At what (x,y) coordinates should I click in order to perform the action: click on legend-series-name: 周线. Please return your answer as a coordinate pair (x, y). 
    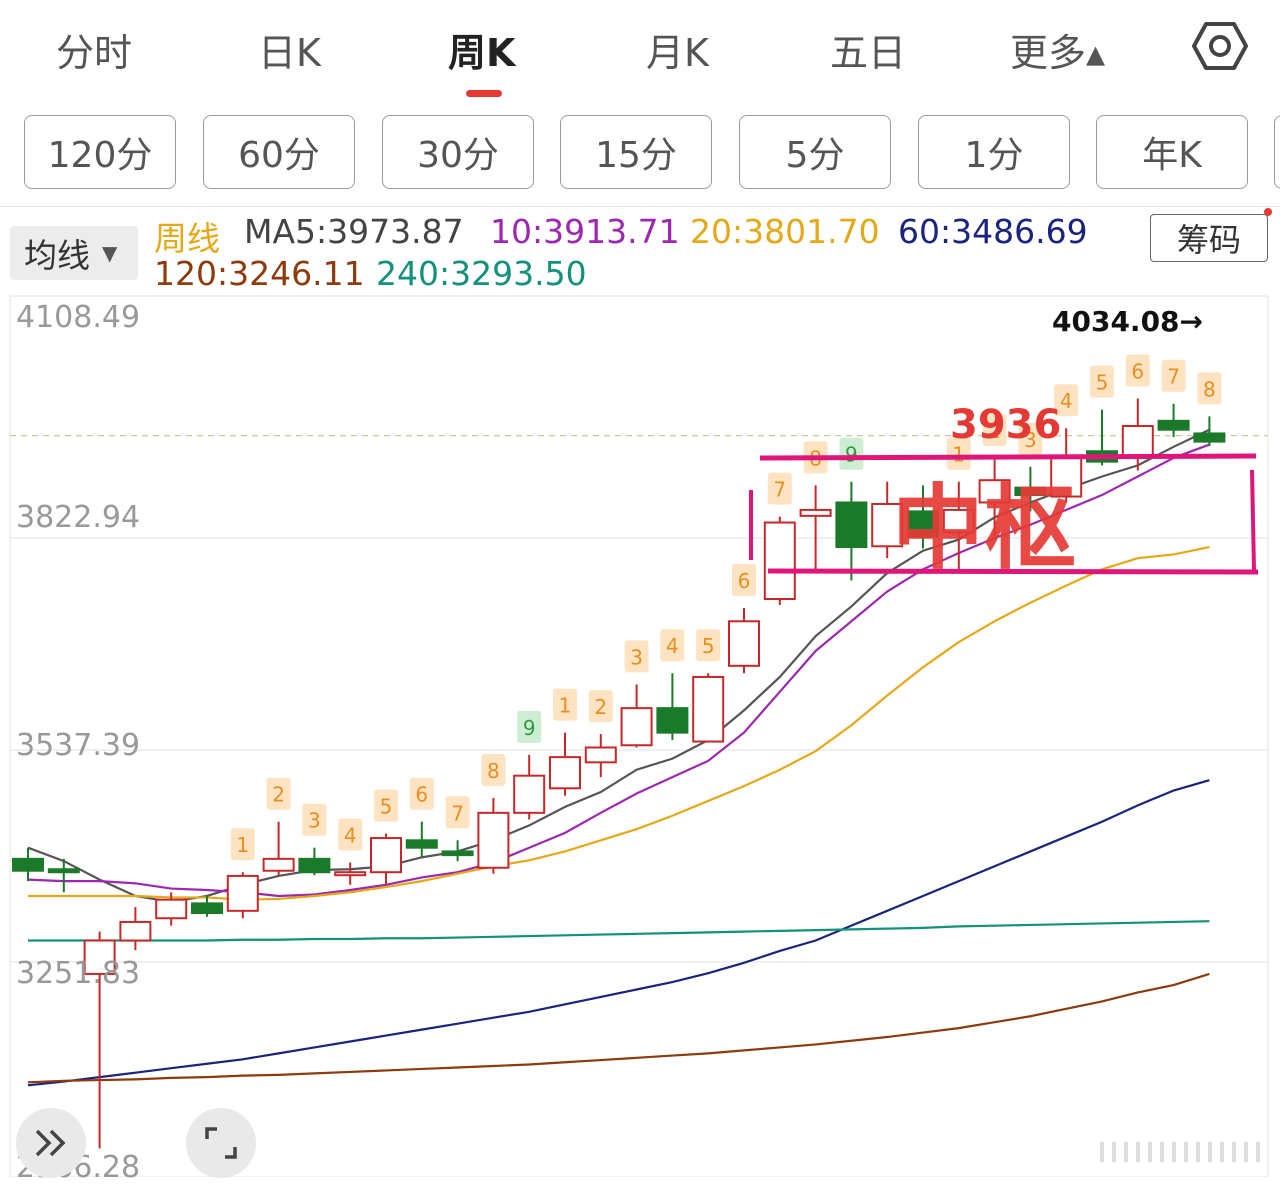
    Looking at the image, I should click on (187, 238).